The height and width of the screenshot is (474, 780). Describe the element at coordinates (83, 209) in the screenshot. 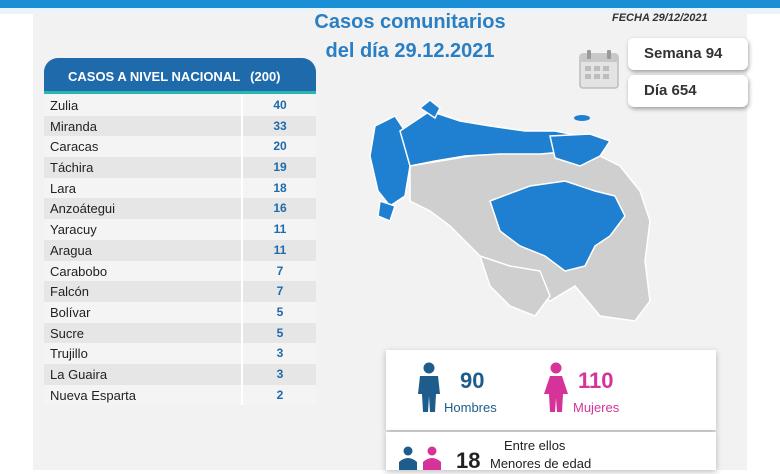

I see `state-name: Anzoátegui` at that location.